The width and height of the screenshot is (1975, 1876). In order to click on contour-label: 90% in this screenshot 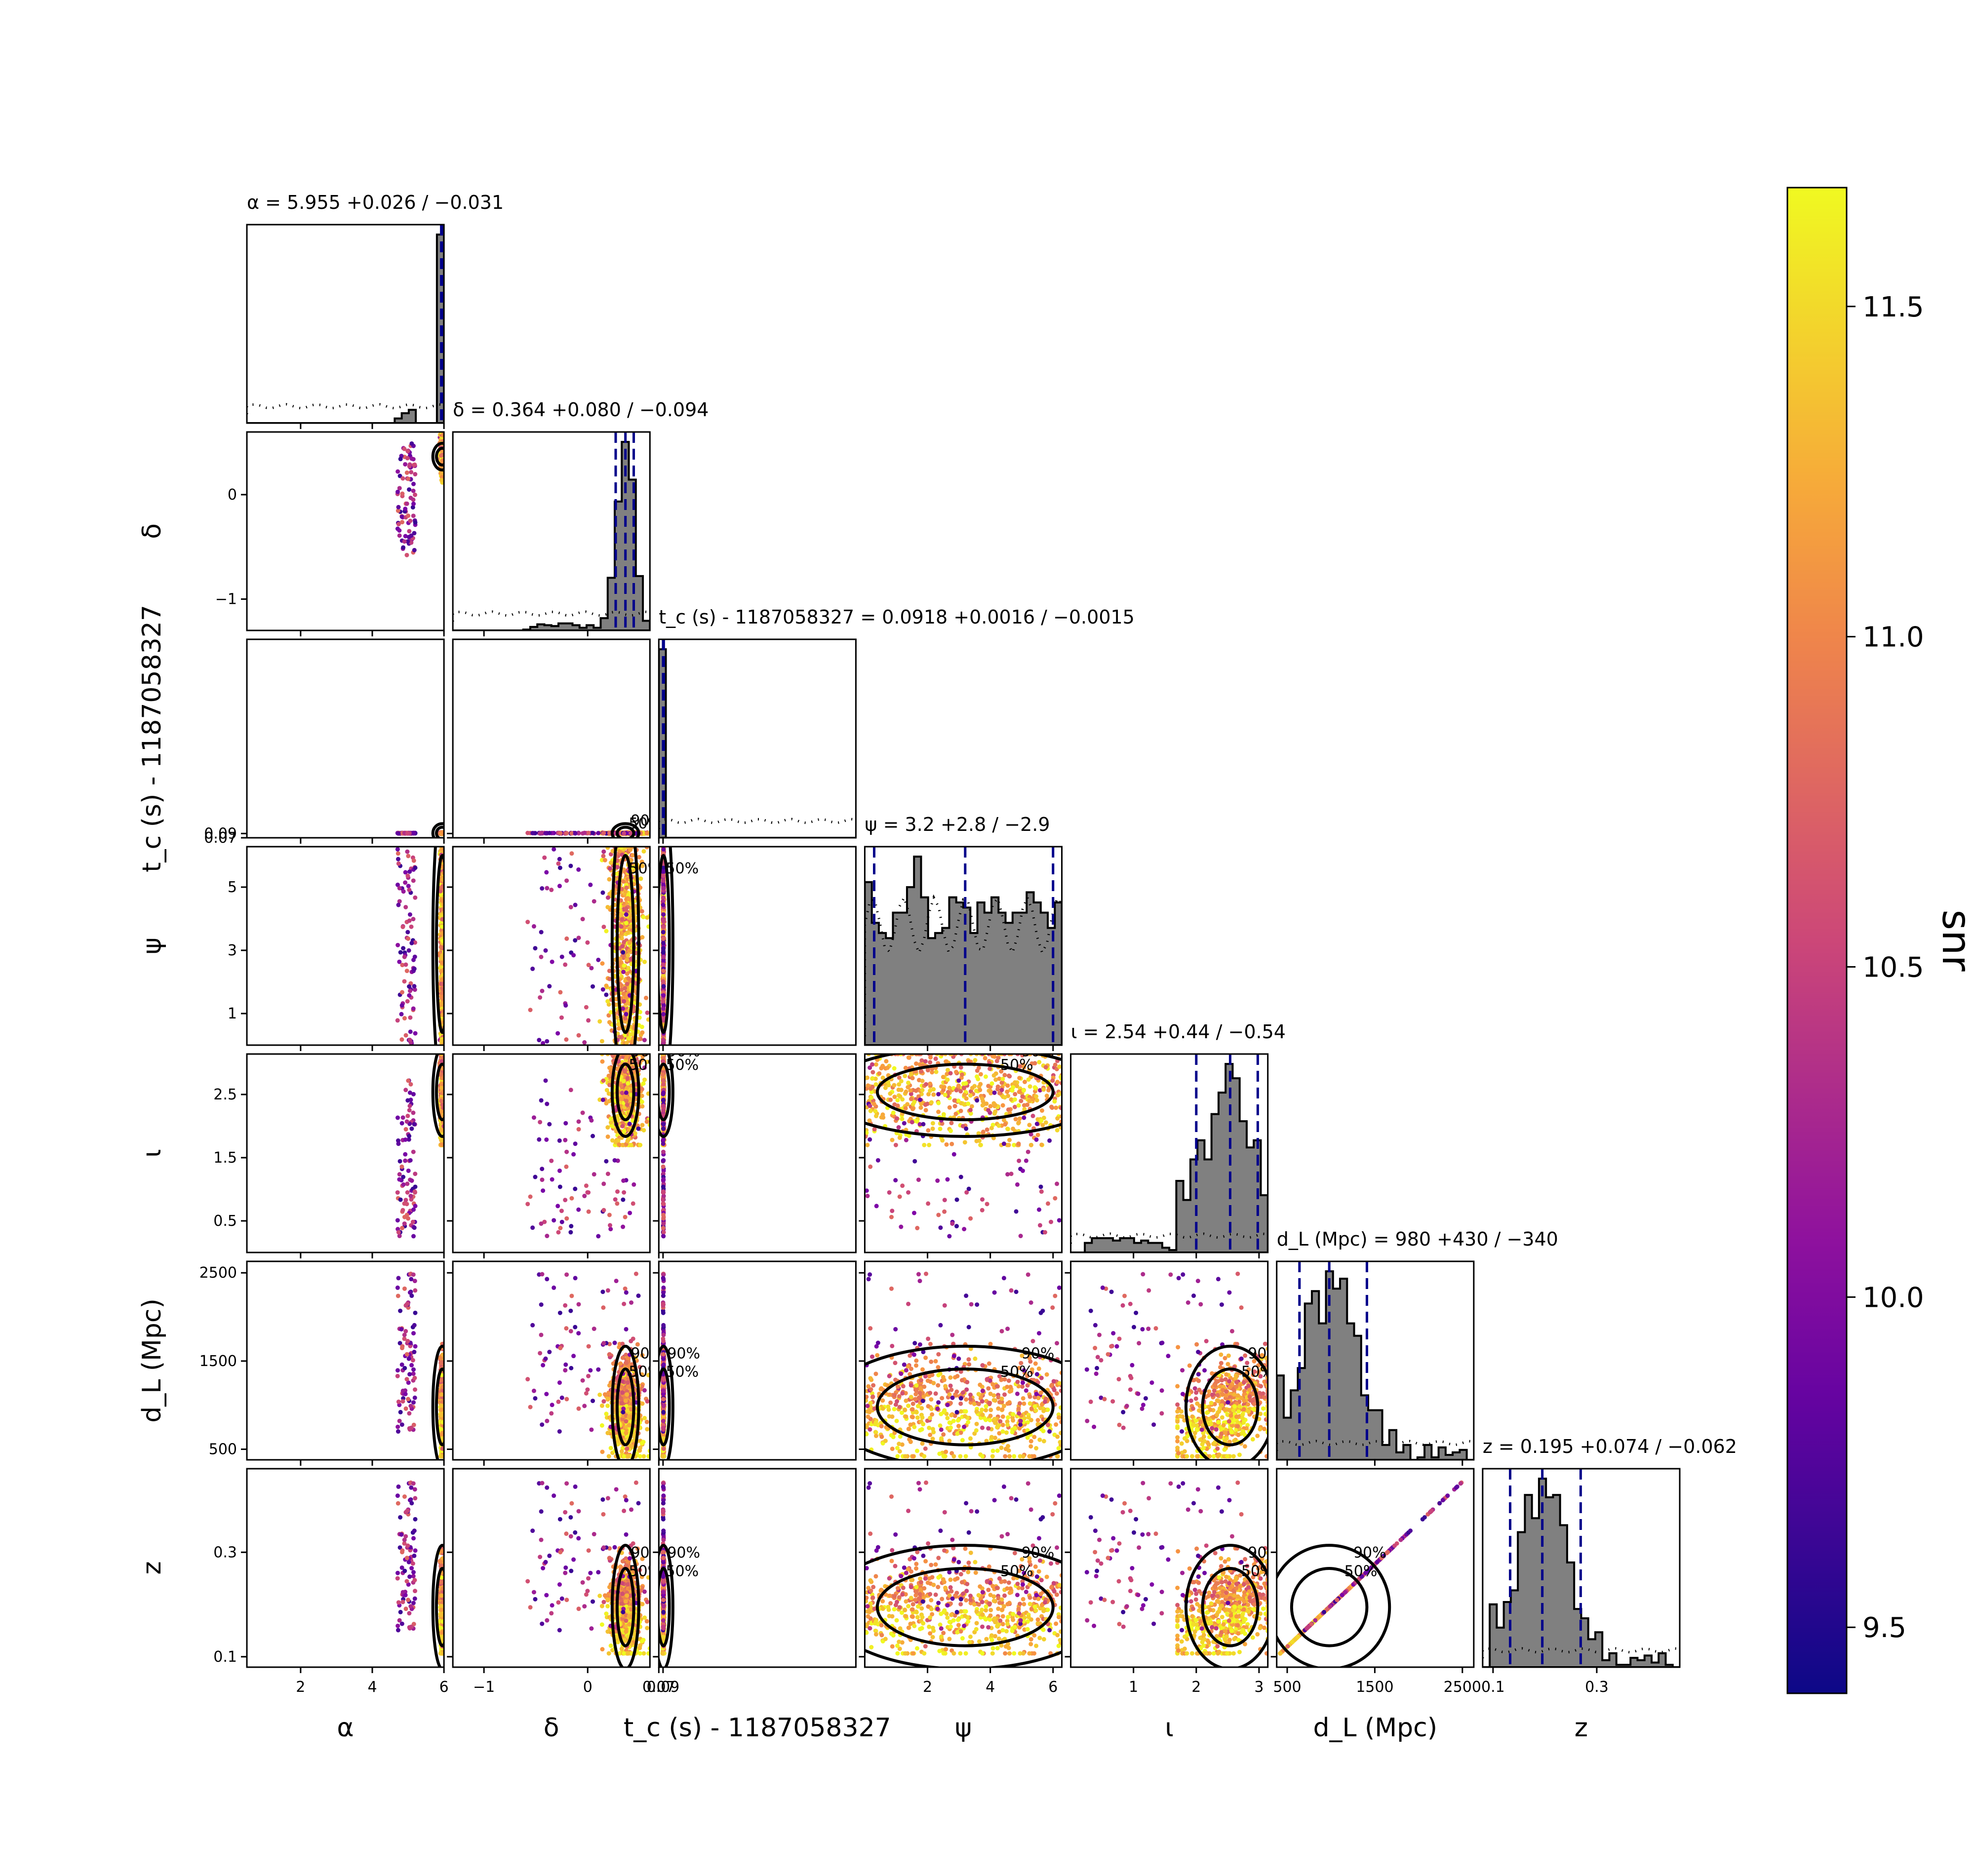, I will do `click(463, 820)`.